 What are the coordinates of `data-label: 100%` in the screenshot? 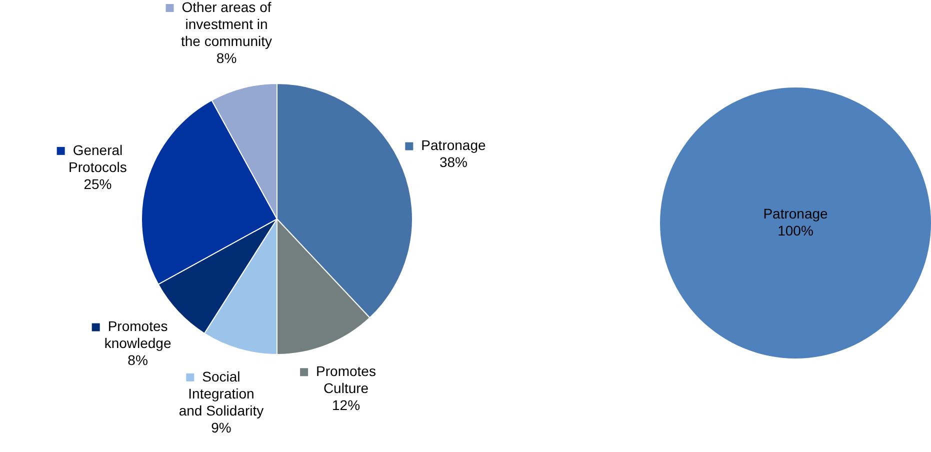 It's located at (796, 230).